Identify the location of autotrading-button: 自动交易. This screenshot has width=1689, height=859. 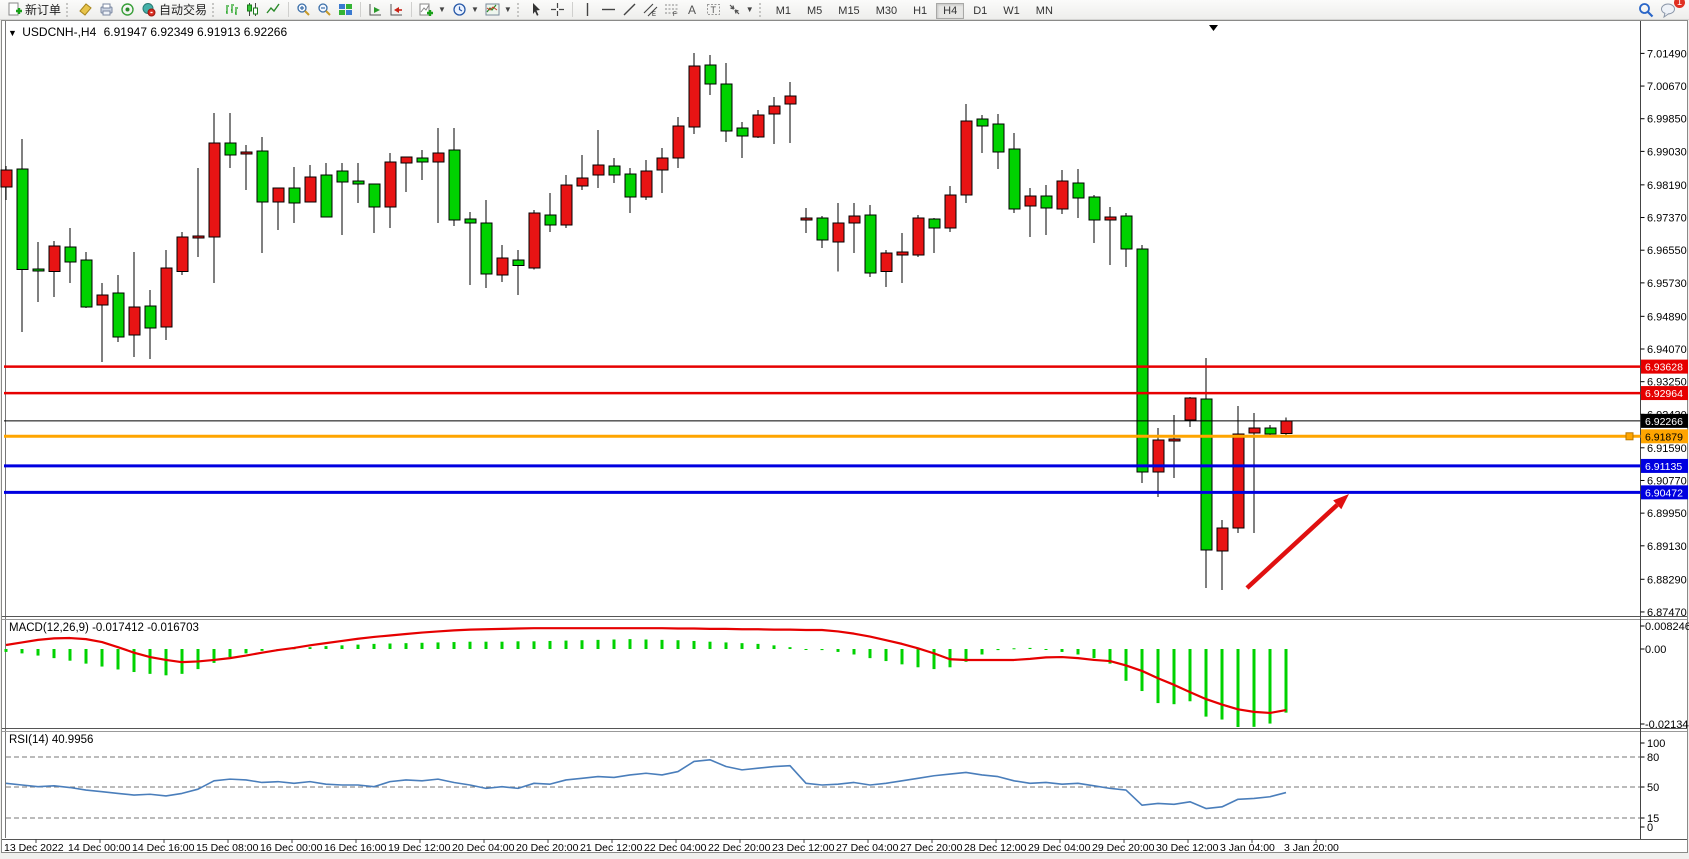
(174, 10).